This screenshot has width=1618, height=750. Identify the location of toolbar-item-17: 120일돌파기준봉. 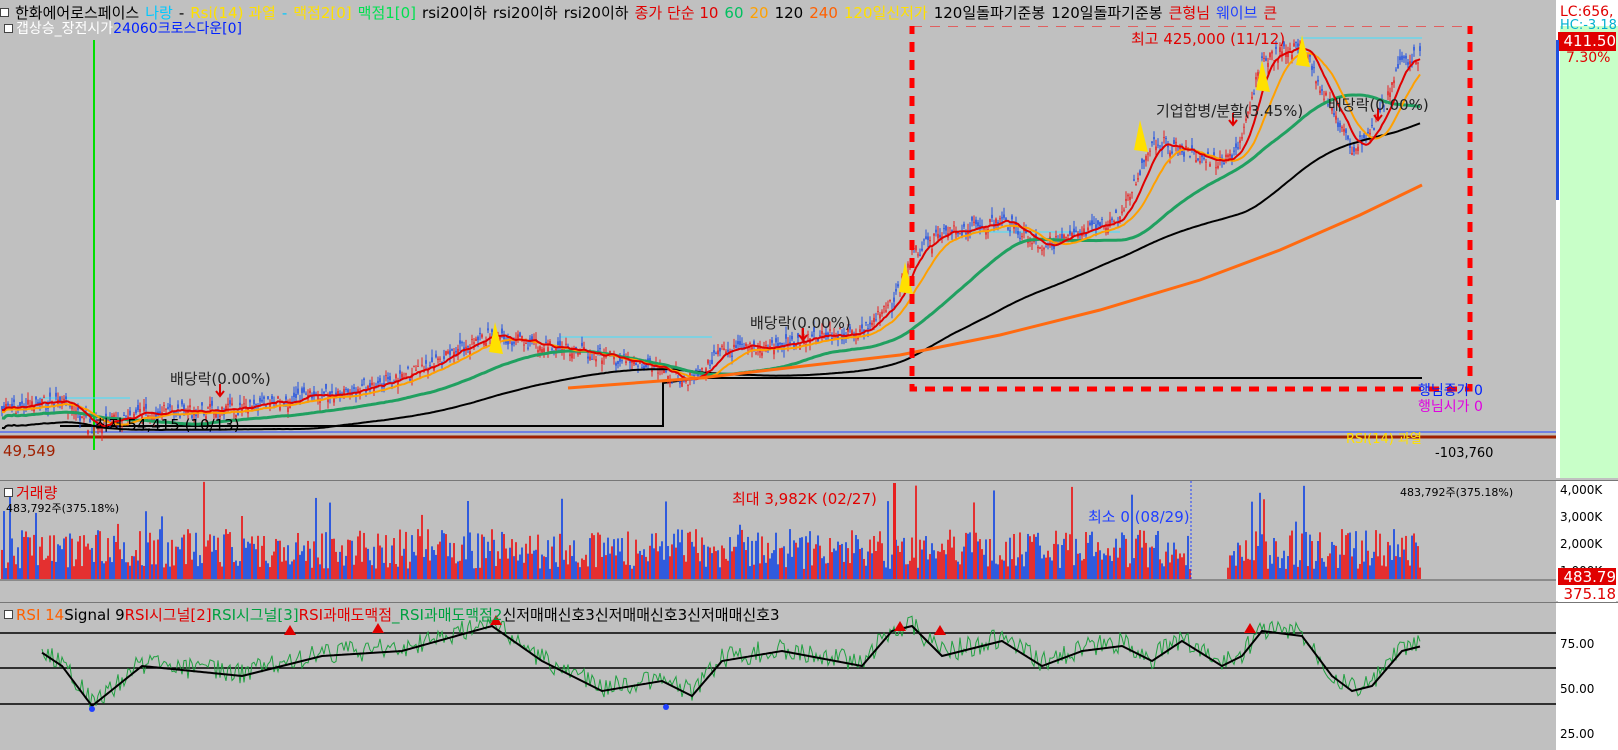
(1107, 13).